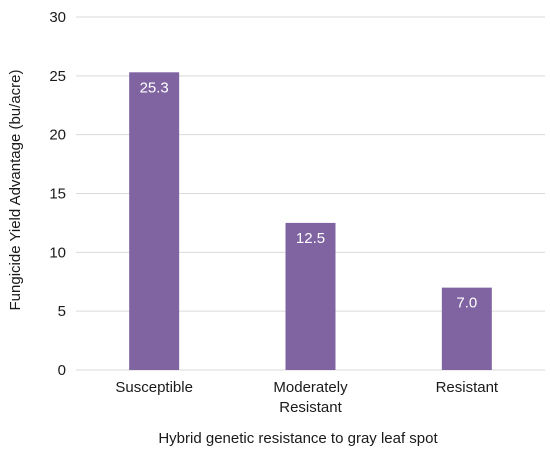 This screenshot has width=550, height=456. I want to click on y-axis-ticks: 0 5 10 15 20 25 30, so click(57, 194).